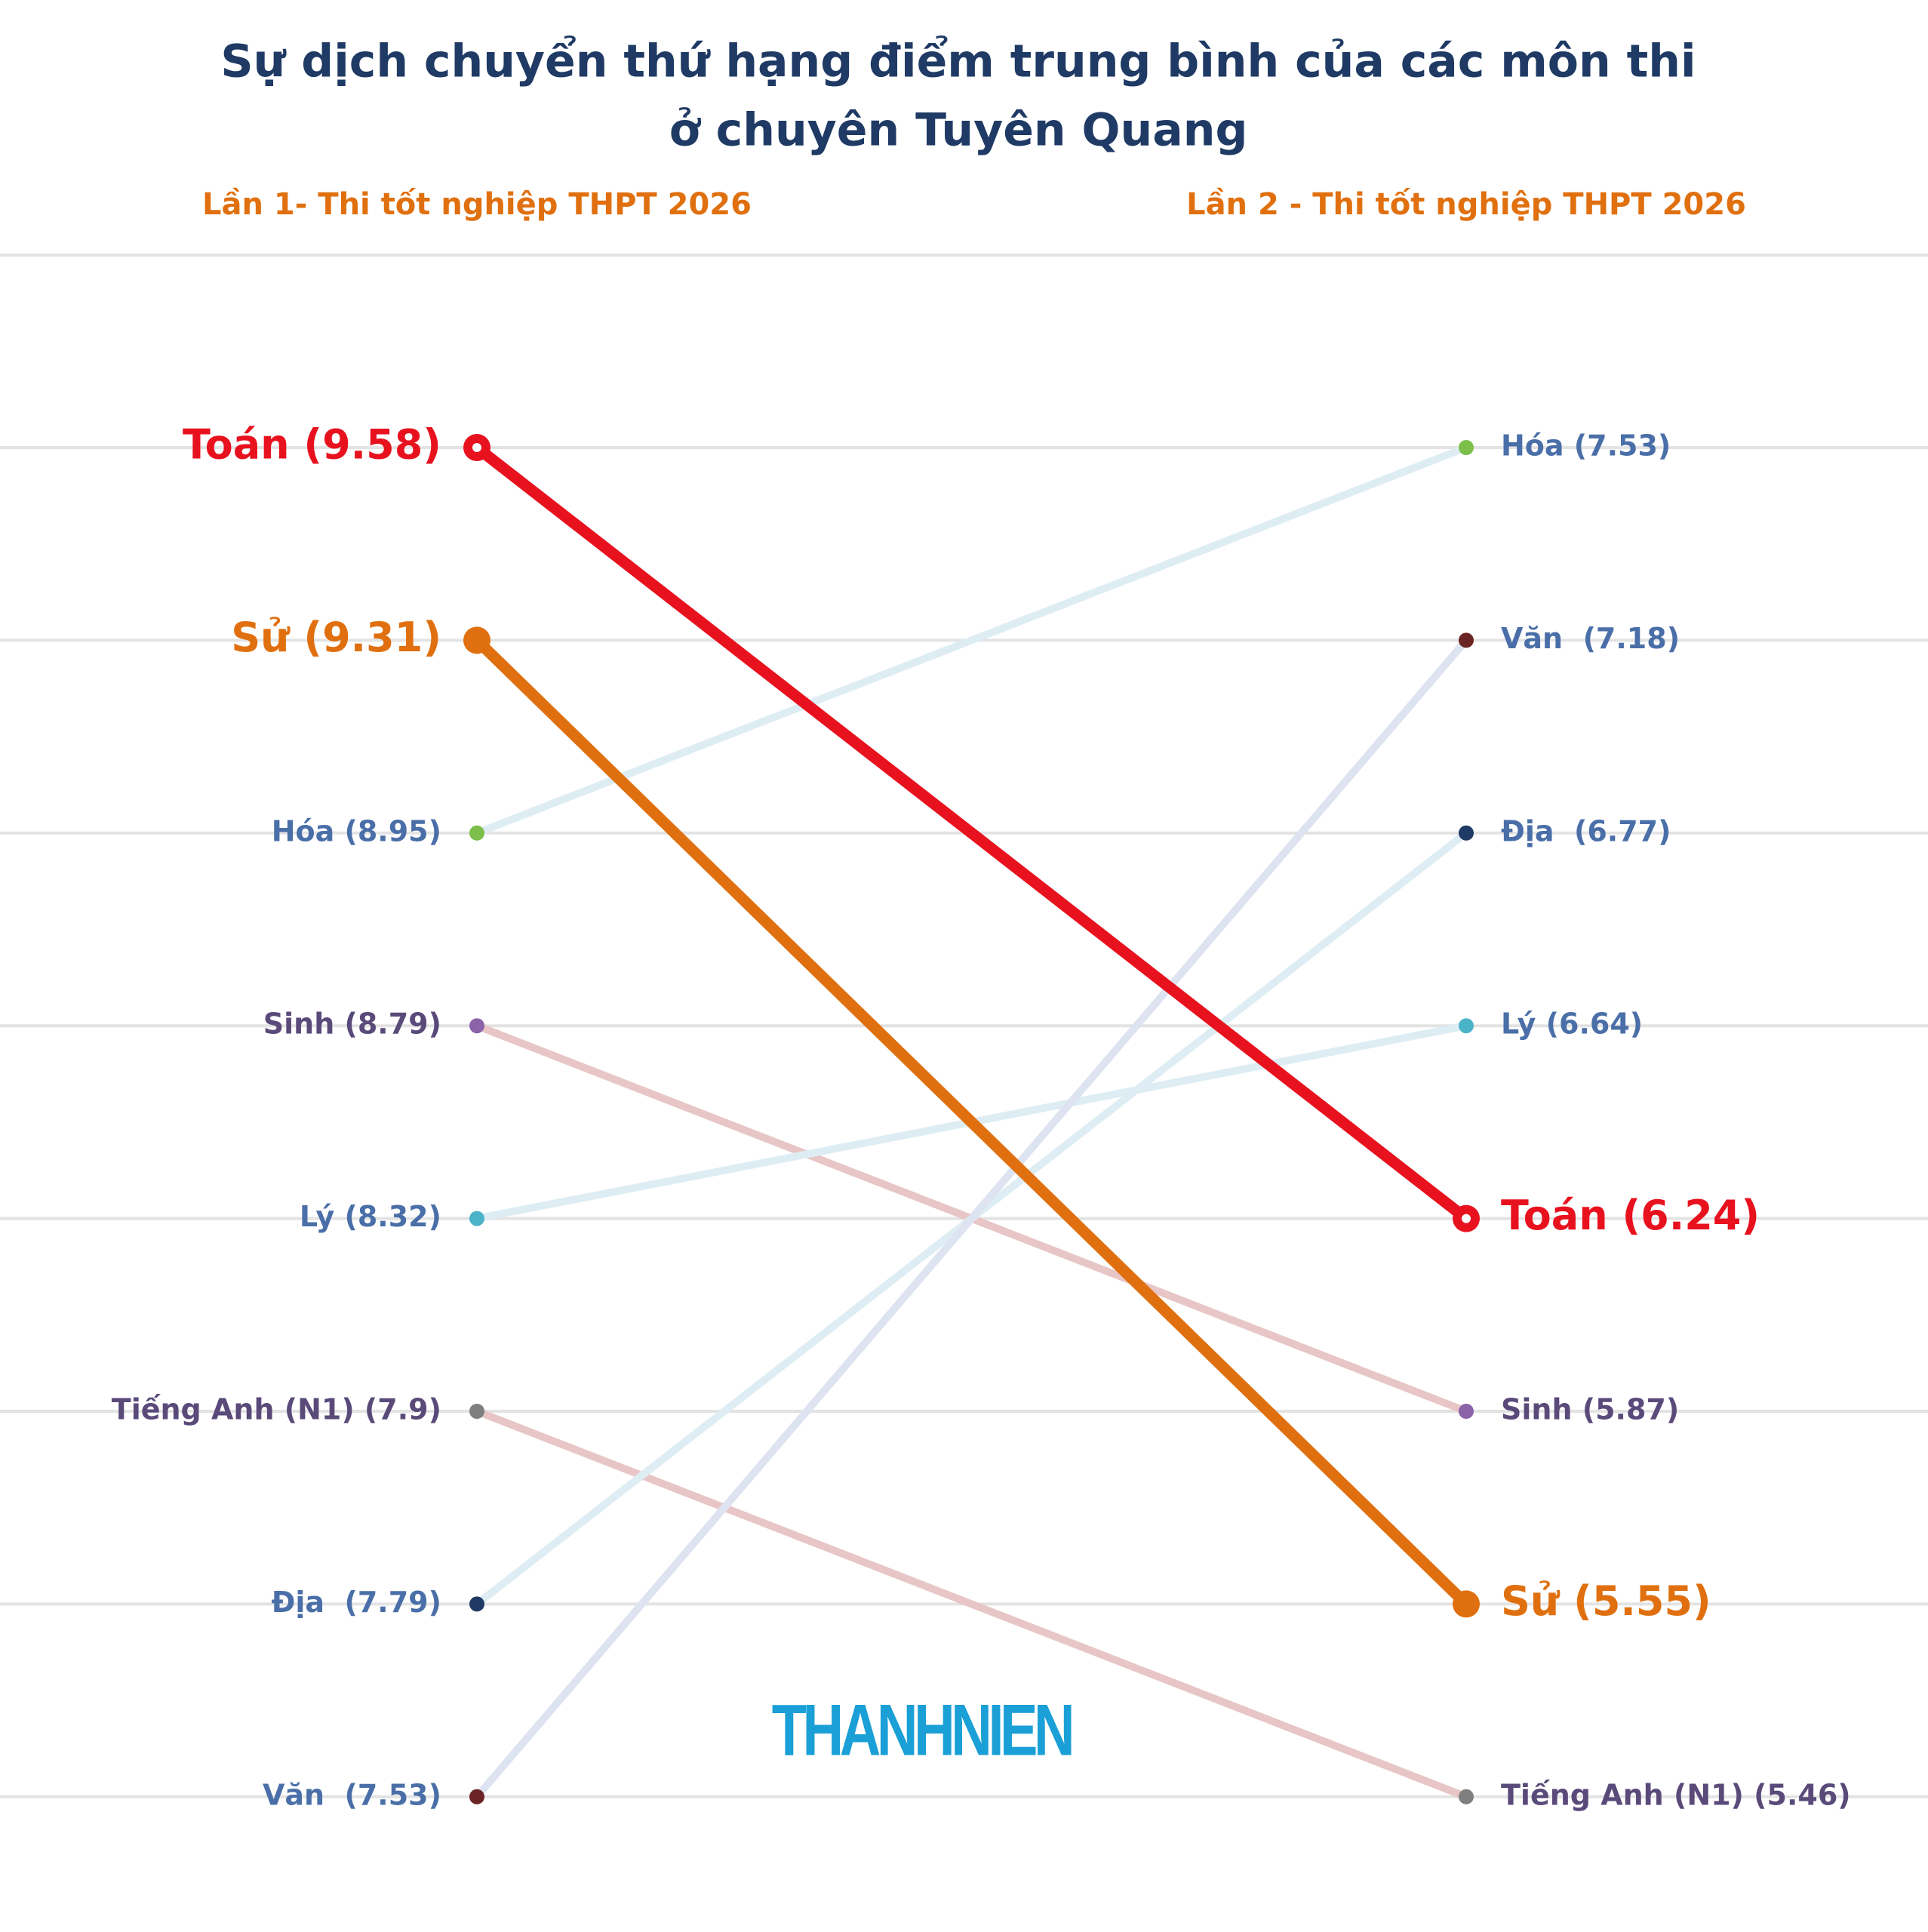 This screenshot has width=1928, height=1932. I want to click on value-label: Văn (7.18), so click(1590, 638).